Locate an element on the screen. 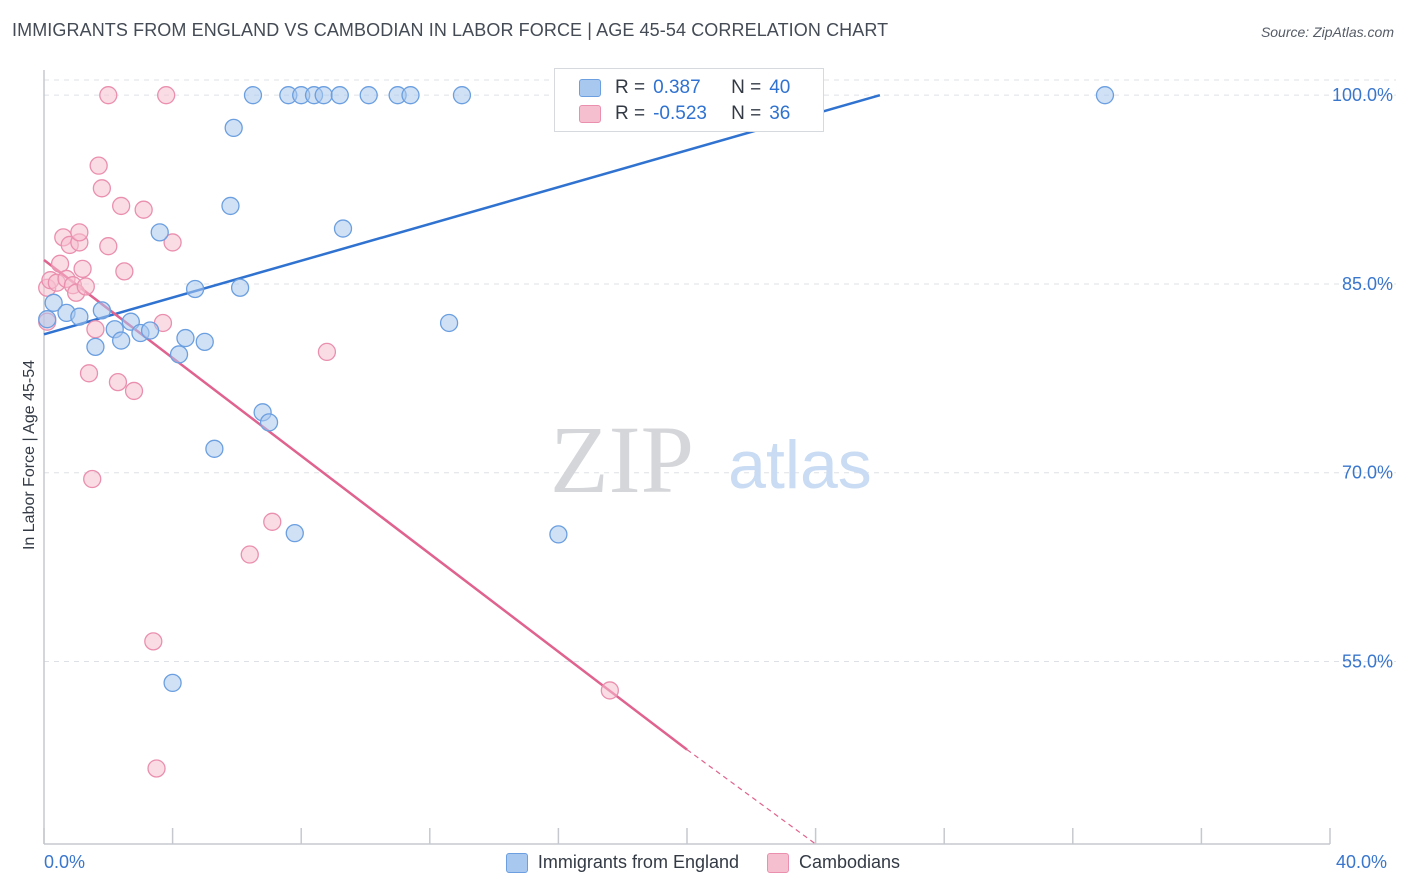 The image size is (1406, 892). cambodians-legend-swatch is located at coordinates (778, 862).